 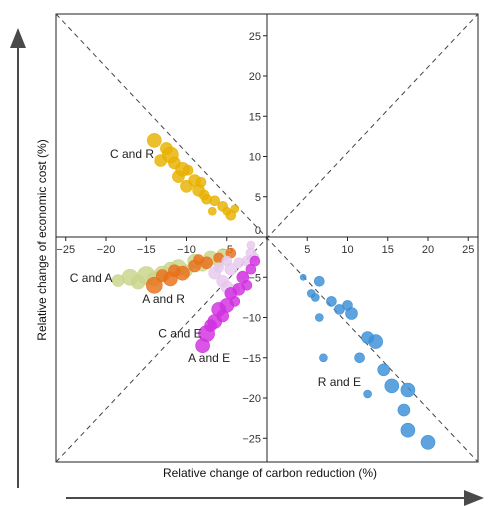 I want to click on y-tick-label: 15, so click(x=255, y=117).